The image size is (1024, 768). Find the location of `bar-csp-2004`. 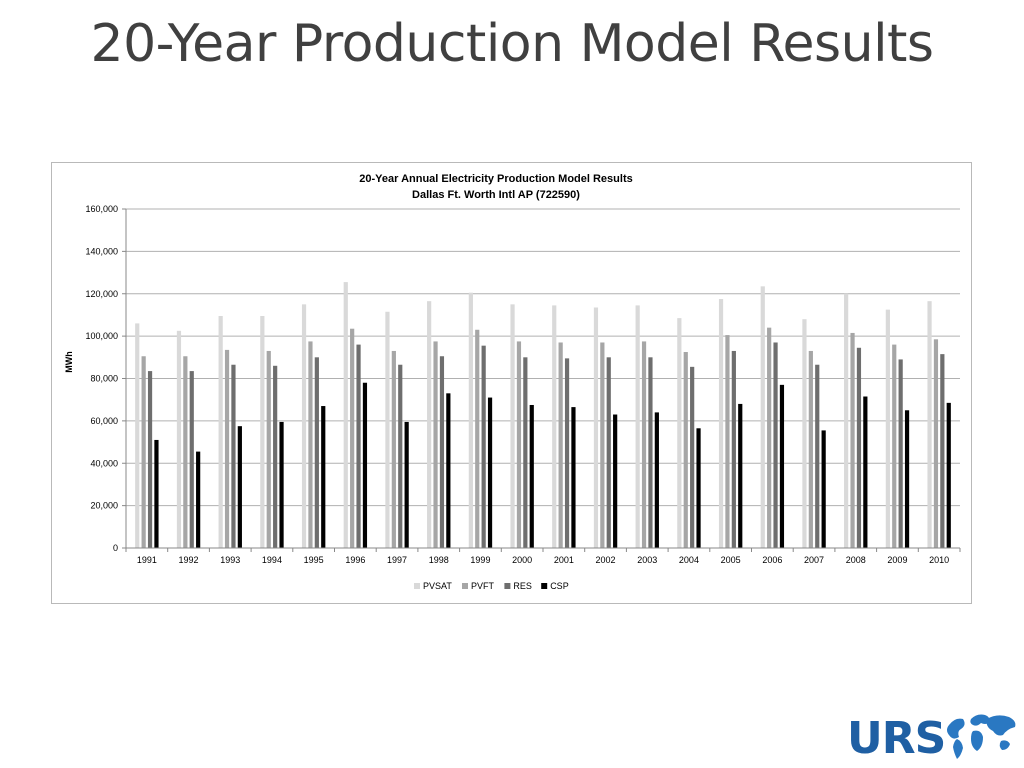

bar-csp-2004 is located at coordinates (698, 488).